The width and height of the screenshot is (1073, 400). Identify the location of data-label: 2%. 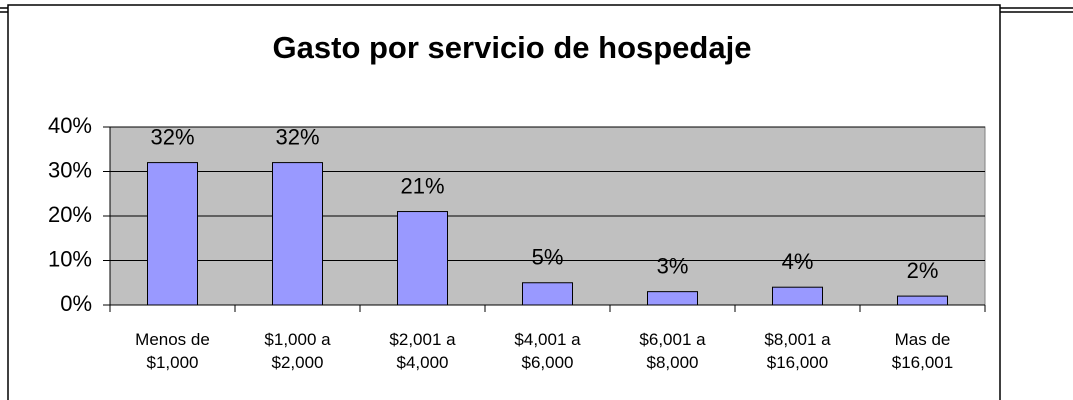
(923, 270).